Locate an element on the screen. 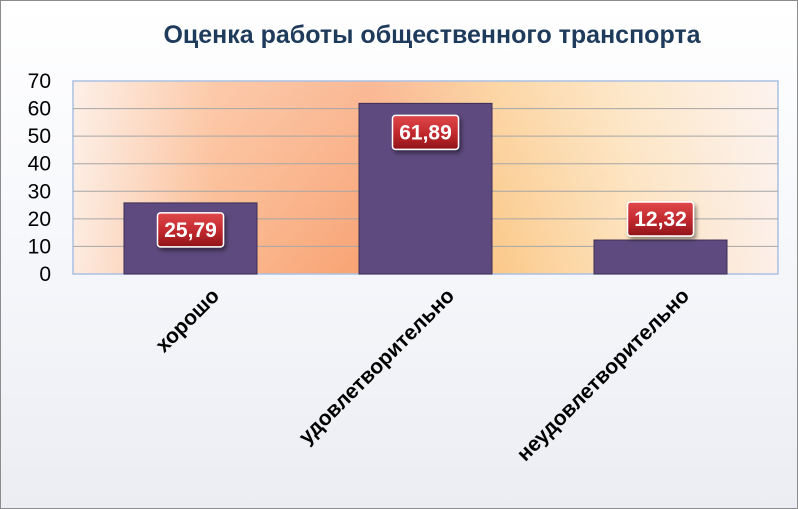 The height and width of the screenshot is (509, 798). chart-title: Оценка работы общественного транспорта is located at coordinates (432, 35).